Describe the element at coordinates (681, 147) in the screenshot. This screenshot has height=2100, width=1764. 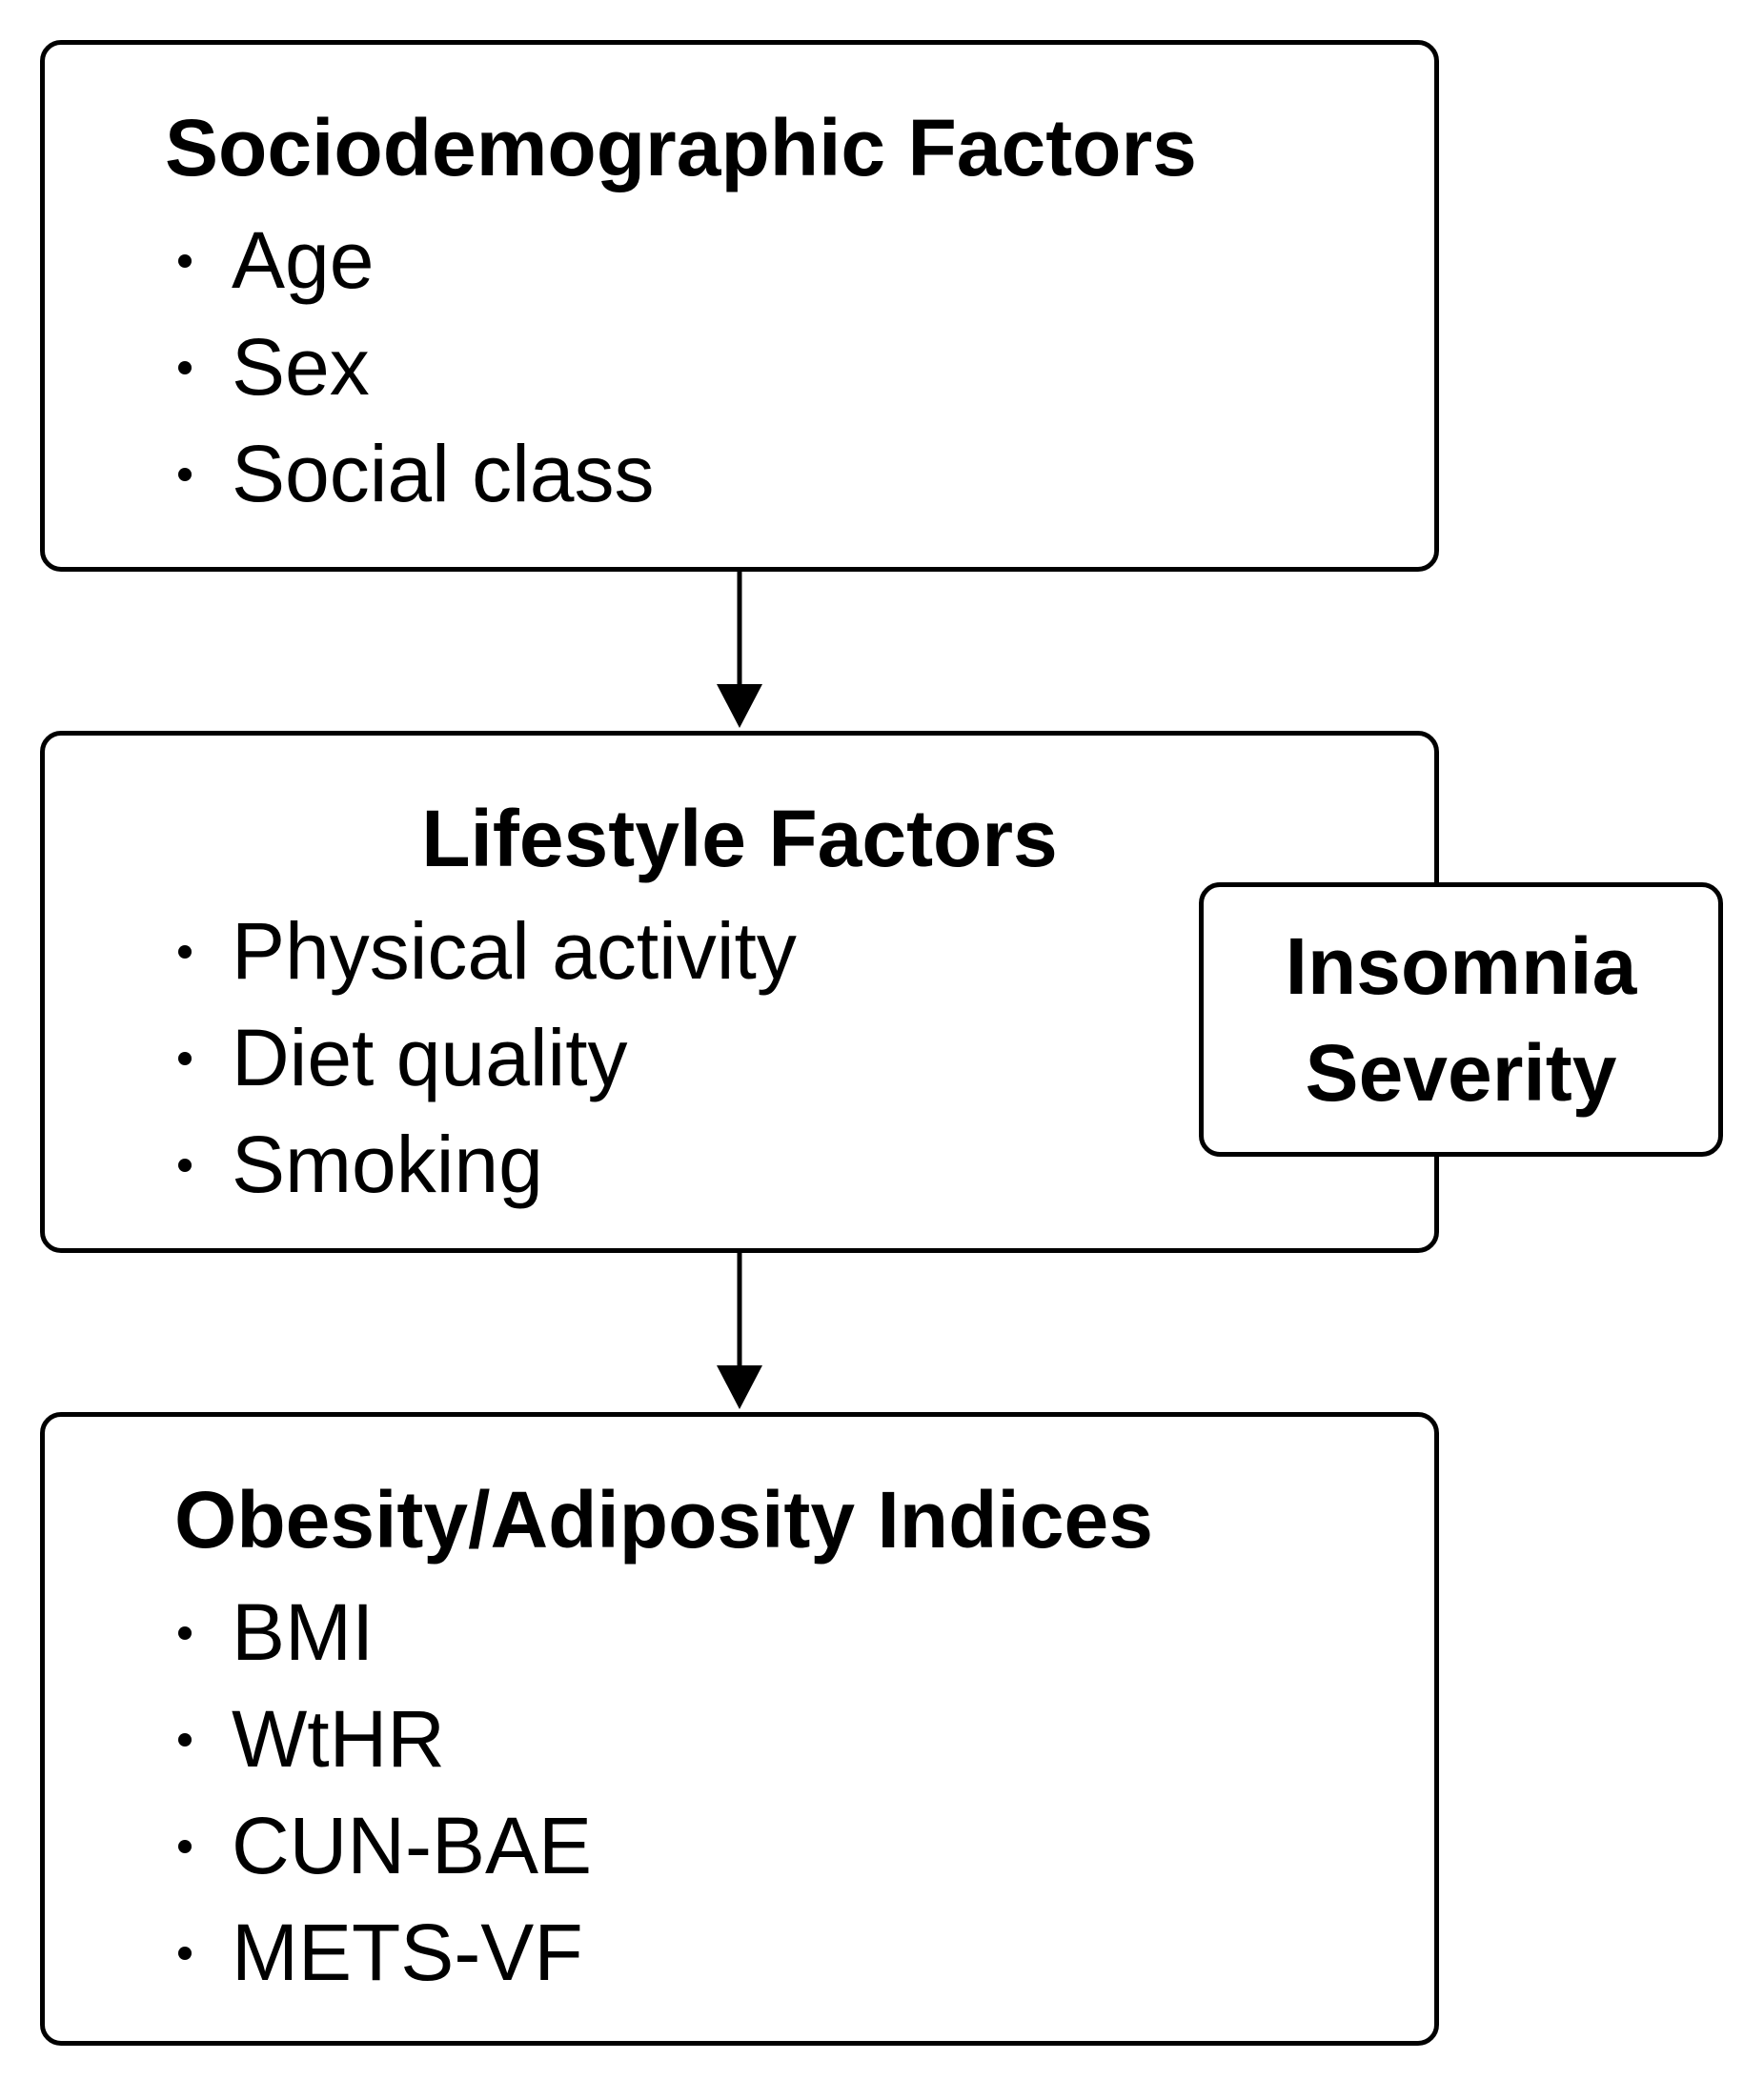
I see `sociodemographic-factors-title: Sociodemographic Factors` at that location.